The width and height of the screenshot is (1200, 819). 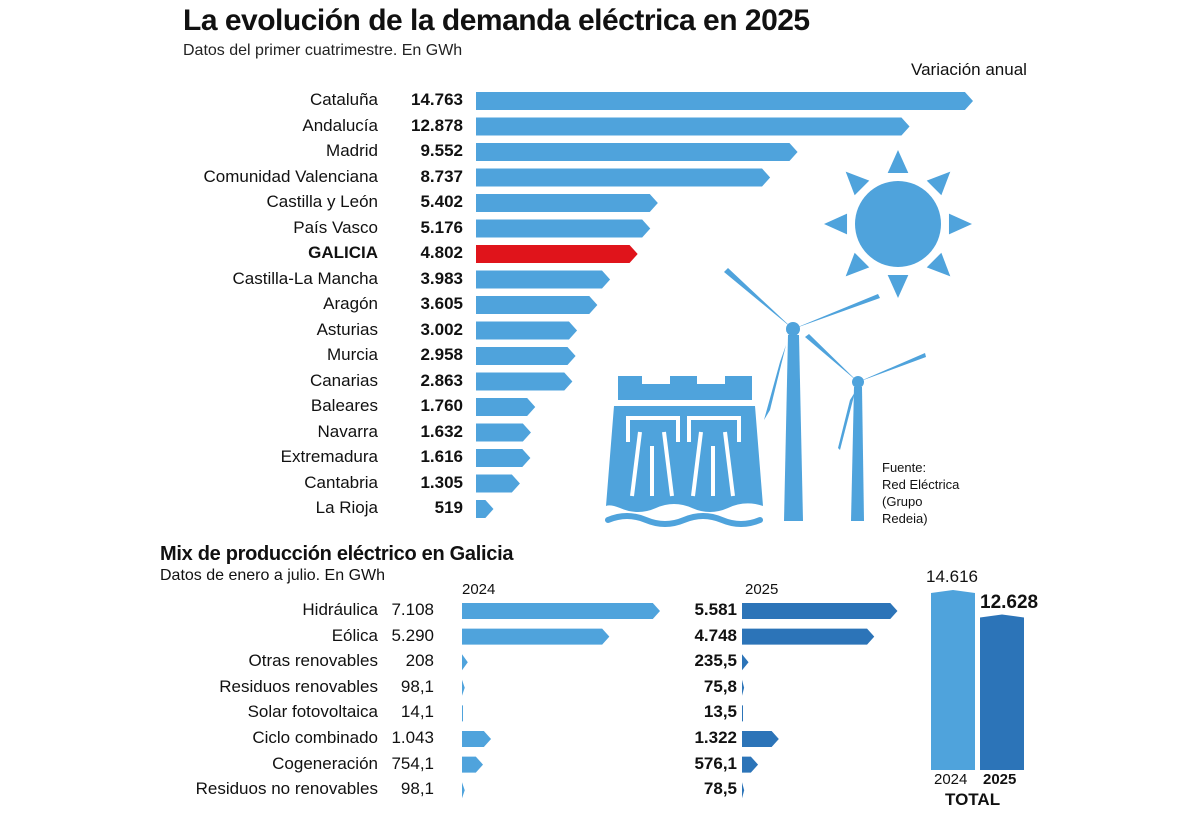 What do you see at coordinates (1009, 602) in the screenshot?
I see `total-label-2025: 12.628` at bounding box center [1009, 602].